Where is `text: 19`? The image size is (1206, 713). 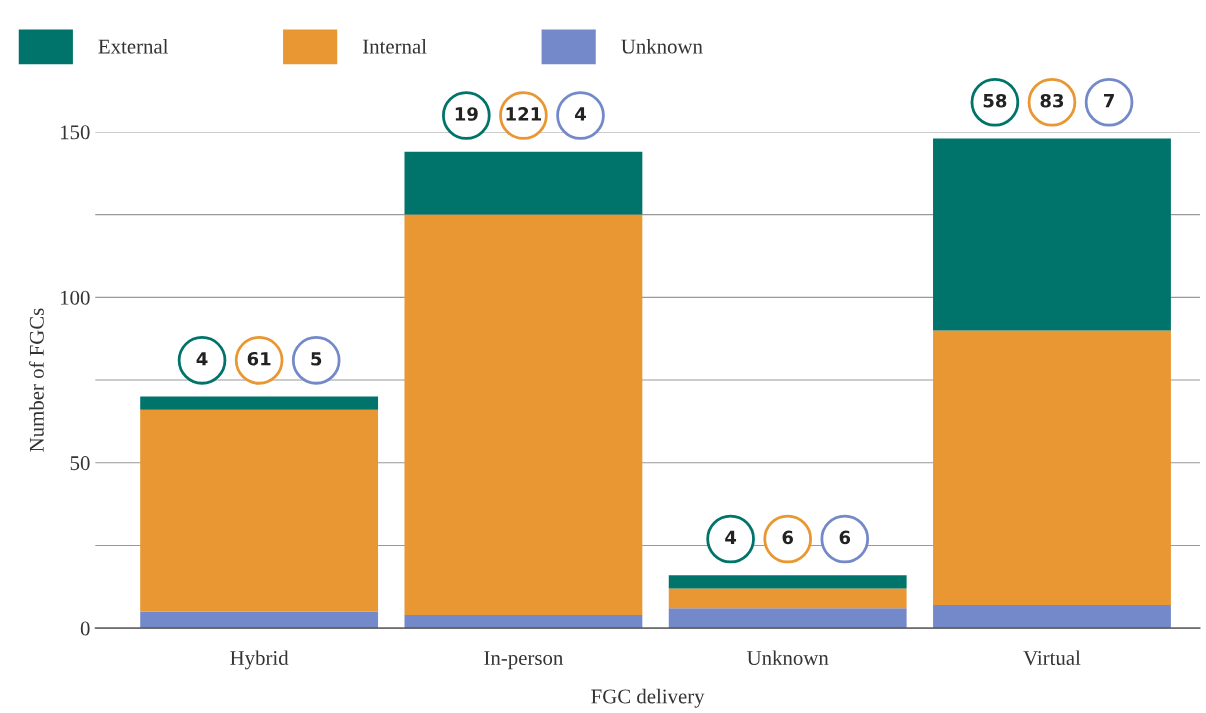
text: 19 is located at coordinates (466, 114).